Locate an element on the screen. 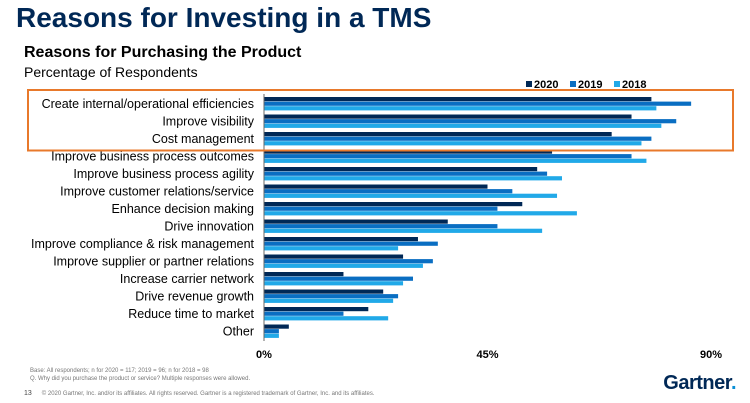 Image resolution: width=750 pixels, height=403 pixels. logo-text: Gartner is located at coordinates (697, 383).